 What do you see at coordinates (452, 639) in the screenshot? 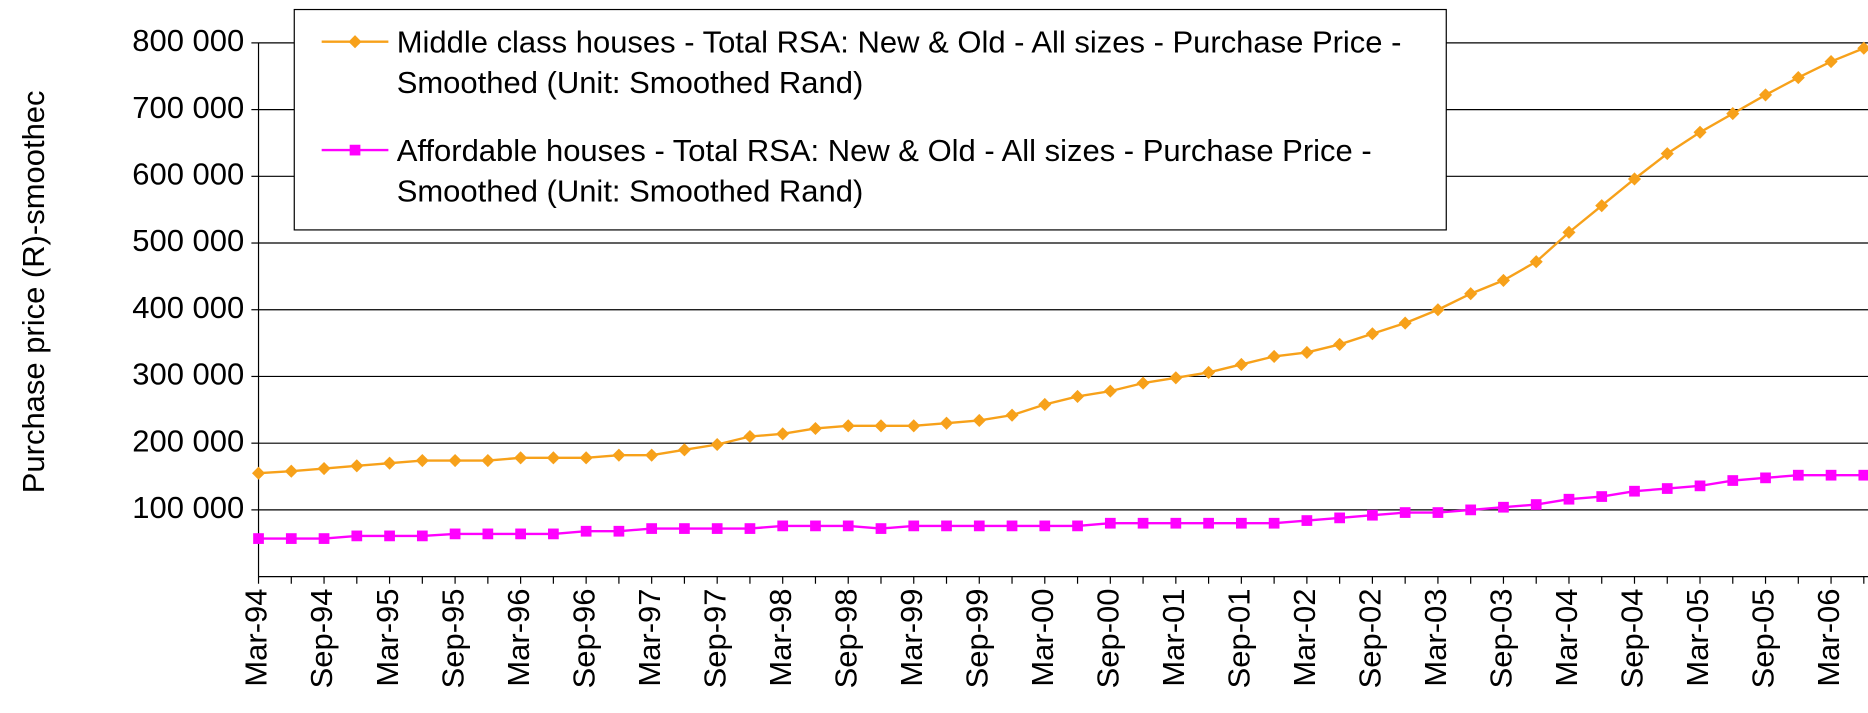
I see `x-tick-label: Sep-95` at bounding box center [452, 639].